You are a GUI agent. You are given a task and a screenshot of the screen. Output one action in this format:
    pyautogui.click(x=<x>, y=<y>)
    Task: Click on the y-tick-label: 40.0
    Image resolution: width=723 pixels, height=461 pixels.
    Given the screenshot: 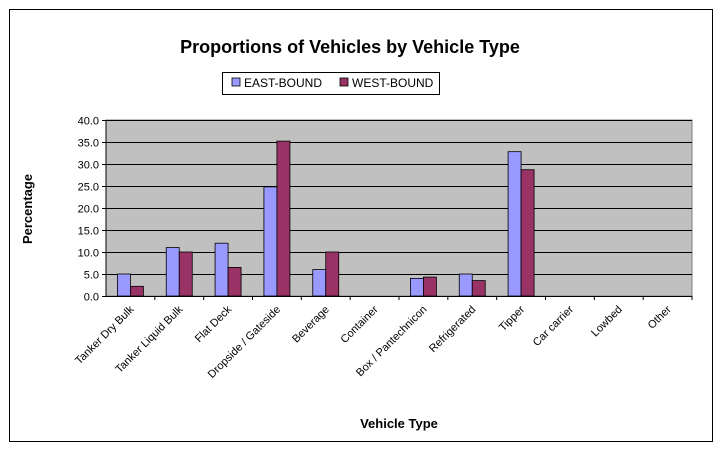 What is the action you would take?
    pyautogui.click(x=88, y=122)
    